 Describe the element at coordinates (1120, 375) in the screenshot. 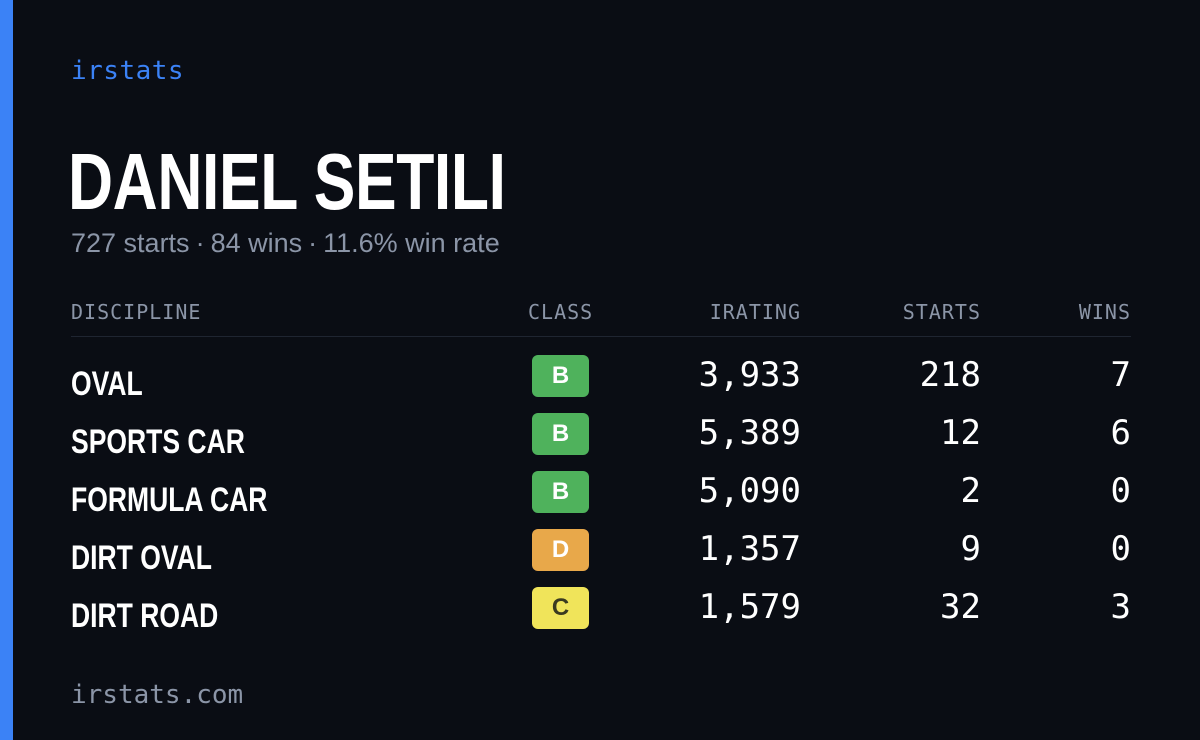

I see `wins-value: 7` at that location.